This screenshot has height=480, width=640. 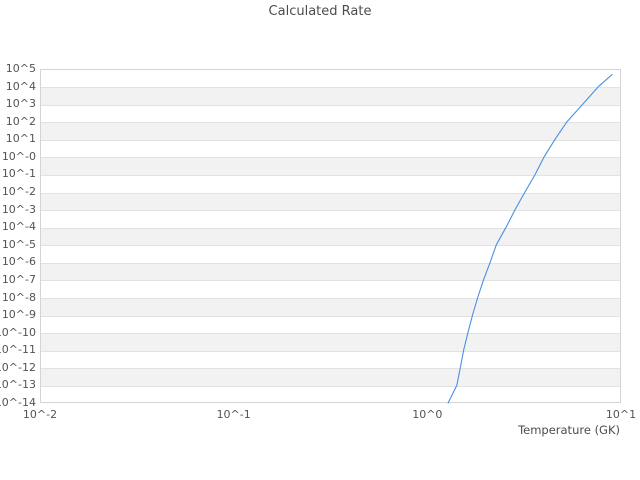 What do you see at coordinates (40, 414) in the screenshot?
I see `x-tick-label: 10^-2` at bounding box center [40, 414].